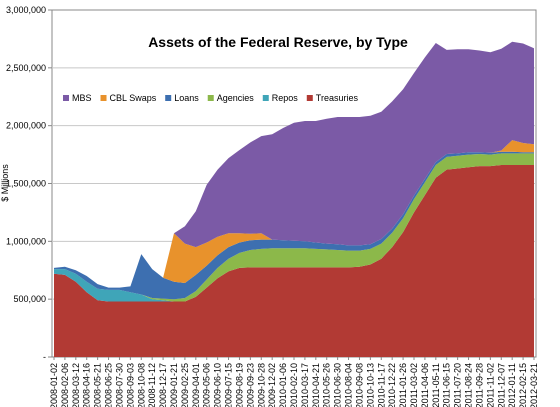 The width and height of the screenshot is (560, 407). I want to click on x-tick-label: 2008-04-16, so click(87, 385).